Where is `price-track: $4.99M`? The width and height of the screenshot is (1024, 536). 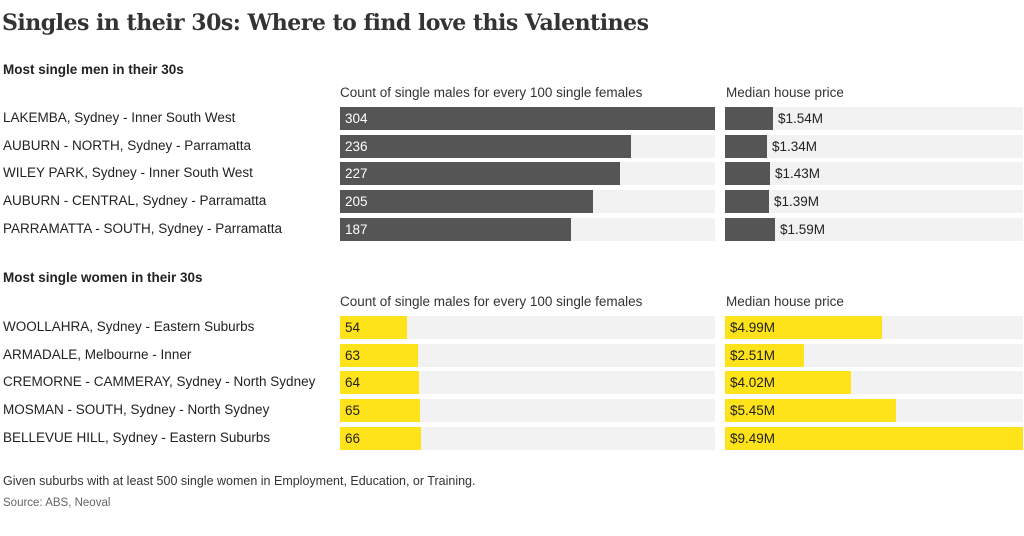
price-track: $4.99M is located at coordinates (874, 327).